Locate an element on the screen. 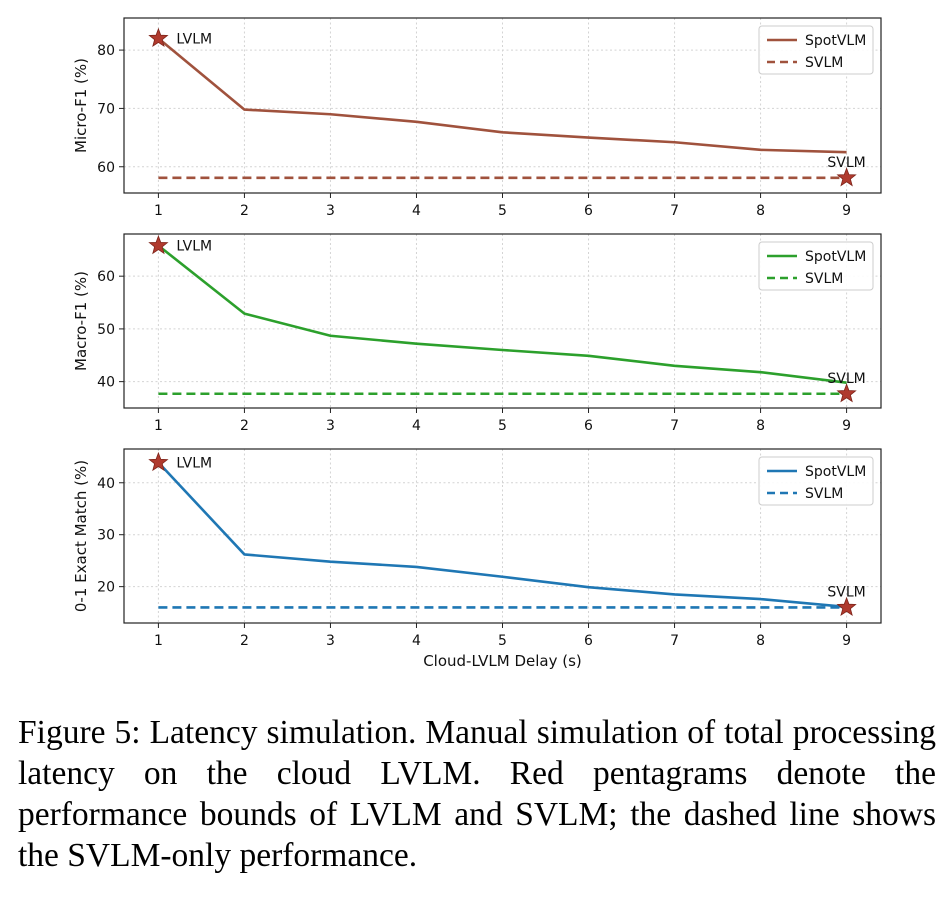  y-tick-label: 20 is located at coordinates (106, 588).